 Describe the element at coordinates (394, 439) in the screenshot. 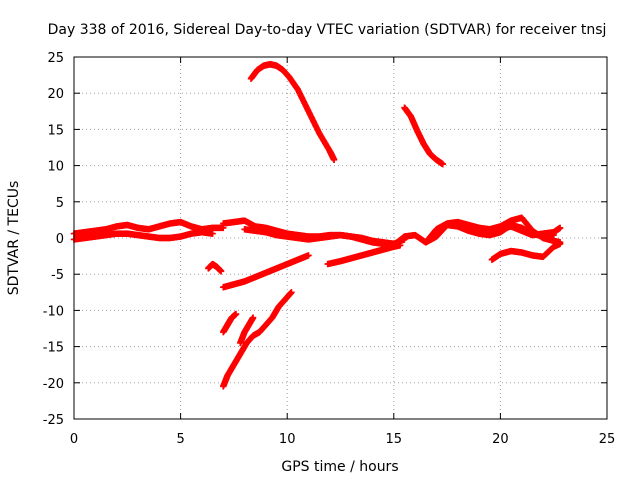

I see `x-tick-label: 15` at that location.